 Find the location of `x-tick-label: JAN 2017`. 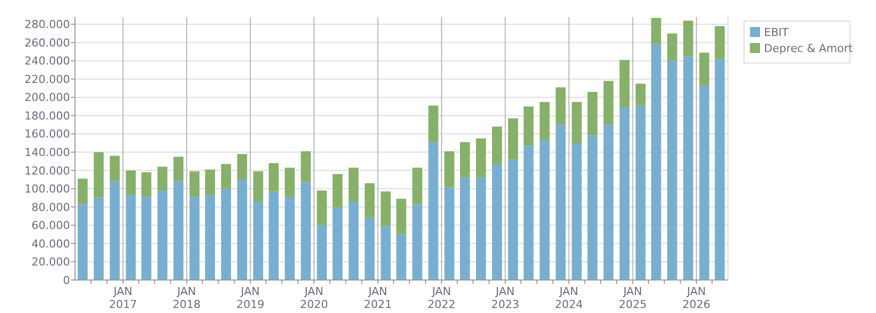

x-tick-label: JAN 2017 is located at coordinates (122, 298).